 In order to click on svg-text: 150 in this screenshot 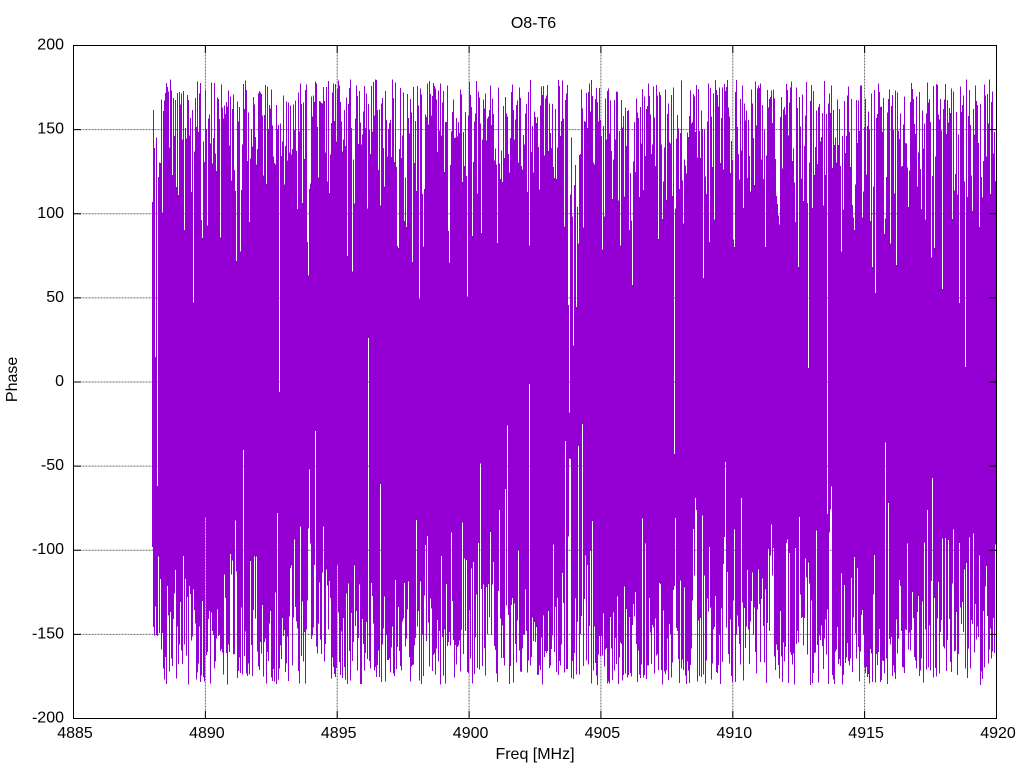, I will do `click(50, 129)`.